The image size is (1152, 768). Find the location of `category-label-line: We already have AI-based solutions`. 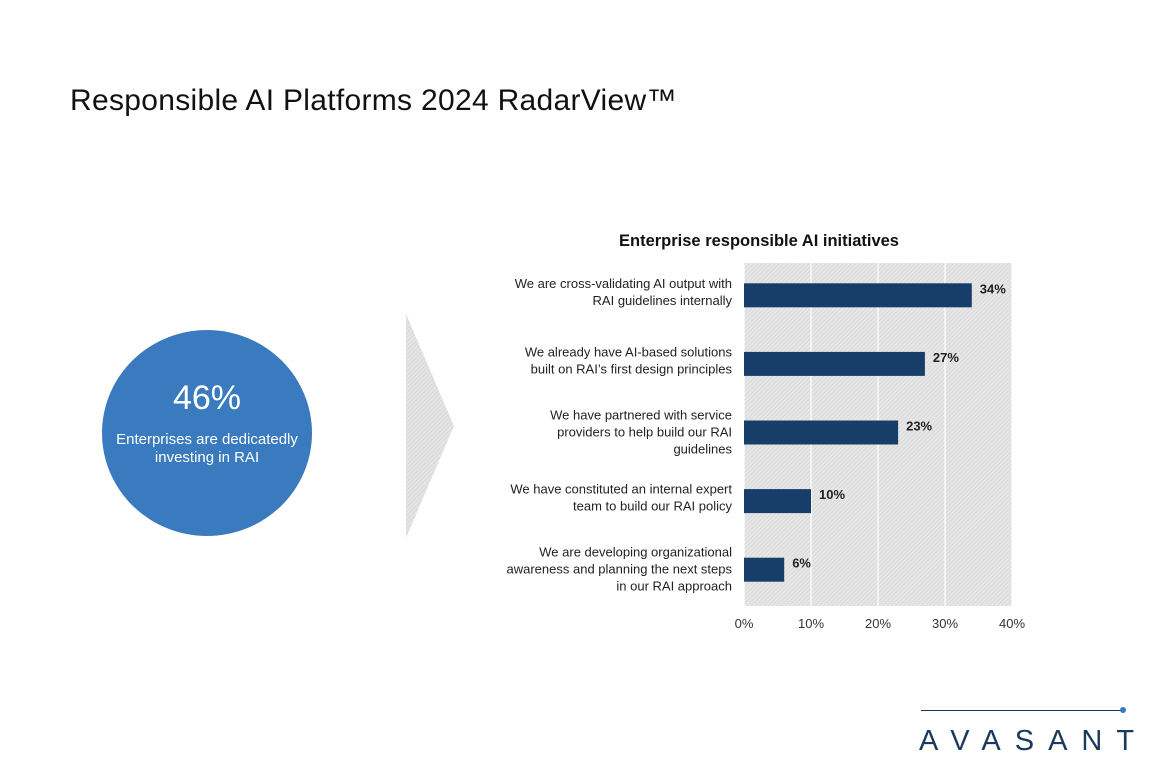

category-label-line: We already have AI-based solutions is located at coordinates (629, 351).